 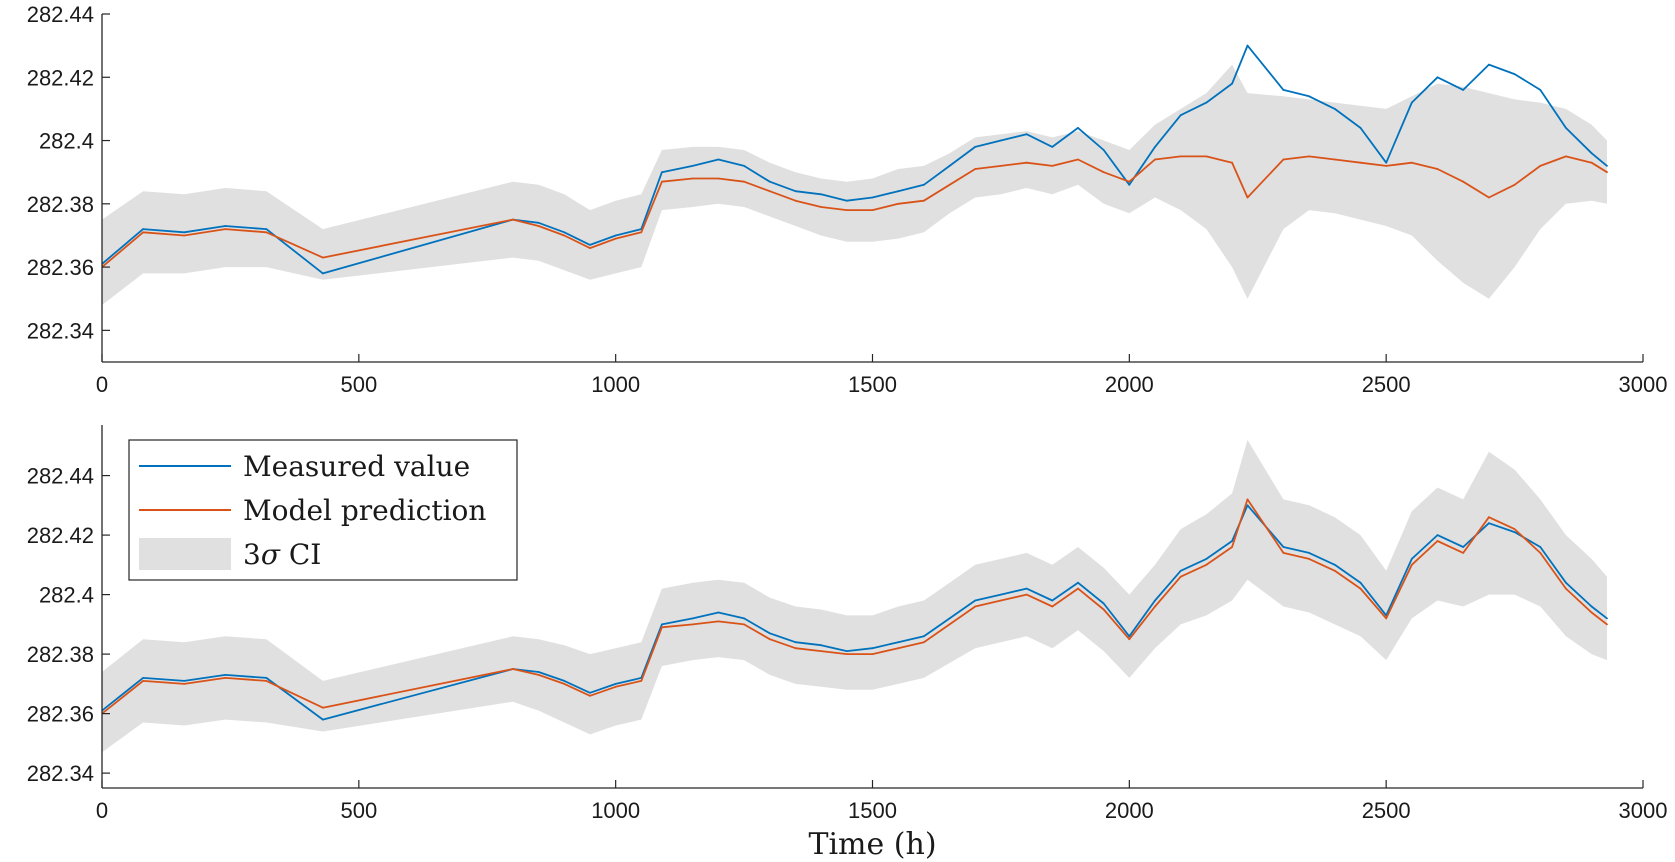 I want to click on x-tick-label: 1500, so click(x=872, y=810).